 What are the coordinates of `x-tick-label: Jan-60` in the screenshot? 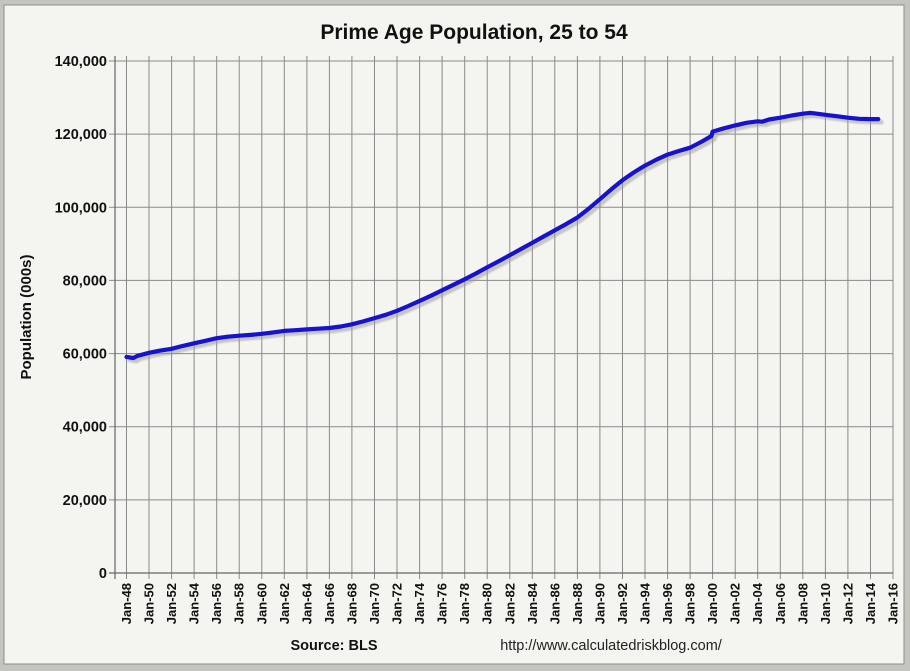 It's located at (261, 603).